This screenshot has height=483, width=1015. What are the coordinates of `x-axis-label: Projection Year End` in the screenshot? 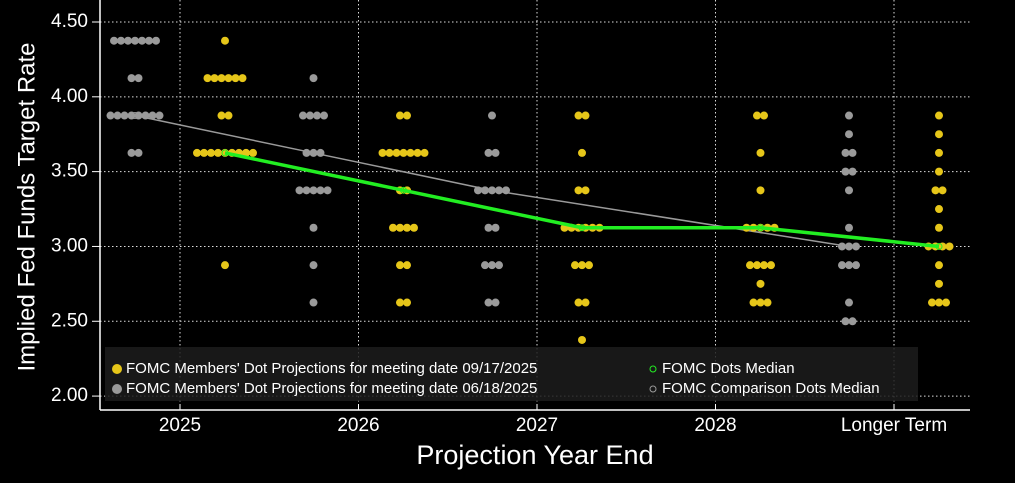 It's located at (534, 455).